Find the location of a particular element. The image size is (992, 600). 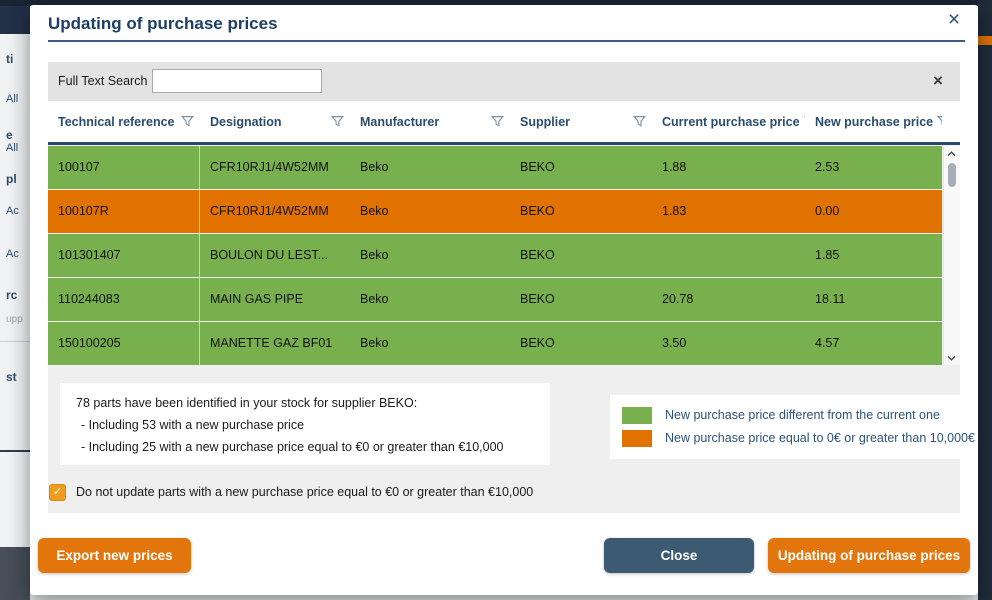

column-header-new-purchase-price: New purchase price is located at coordinates (873, 121).